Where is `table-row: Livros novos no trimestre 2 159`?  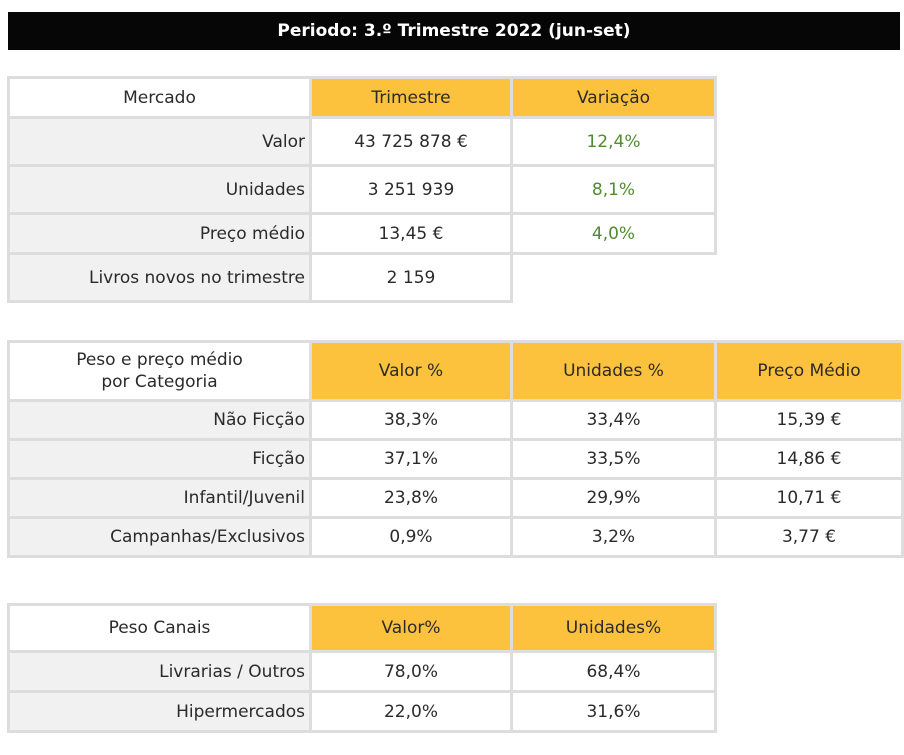
table-row: Livros novos no trimestre 2 159 is located at coordinates (361, 277).